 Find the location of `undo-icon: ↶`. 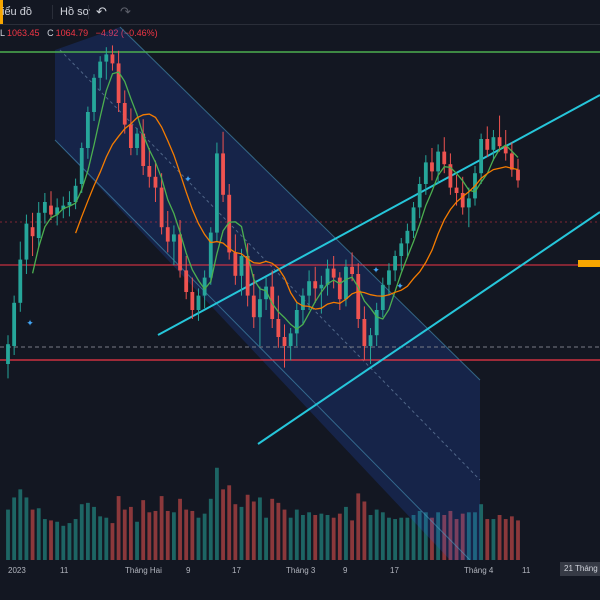

undo-icon: ↶ is located at coordinates (101, 11).